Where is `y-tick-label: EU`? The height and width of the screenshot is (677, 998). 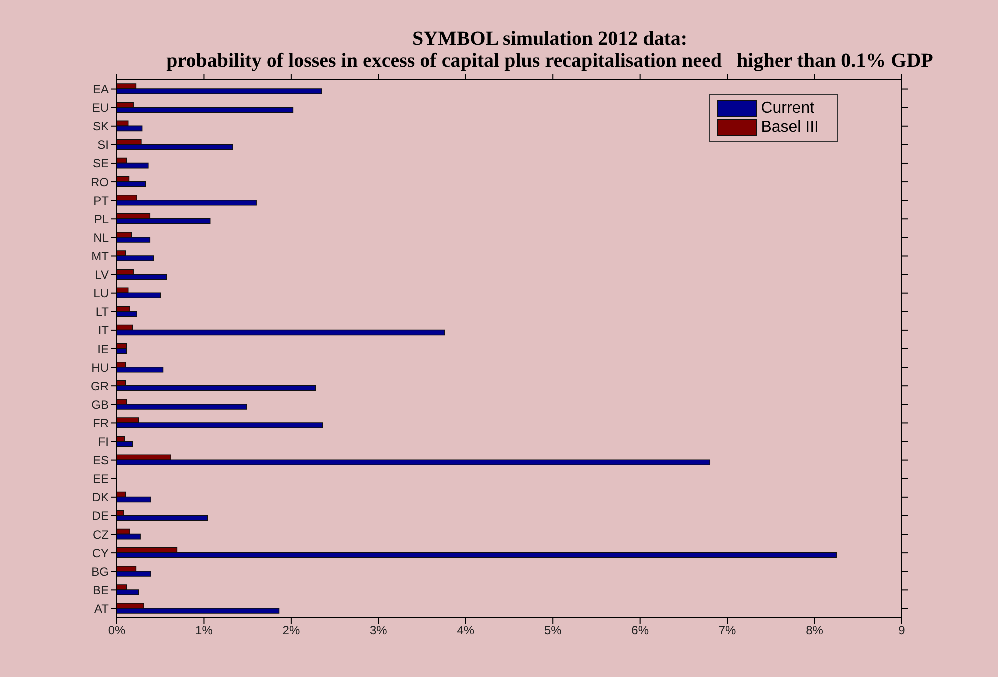 y-tick-label: EU is located at coordinates (100, 108).